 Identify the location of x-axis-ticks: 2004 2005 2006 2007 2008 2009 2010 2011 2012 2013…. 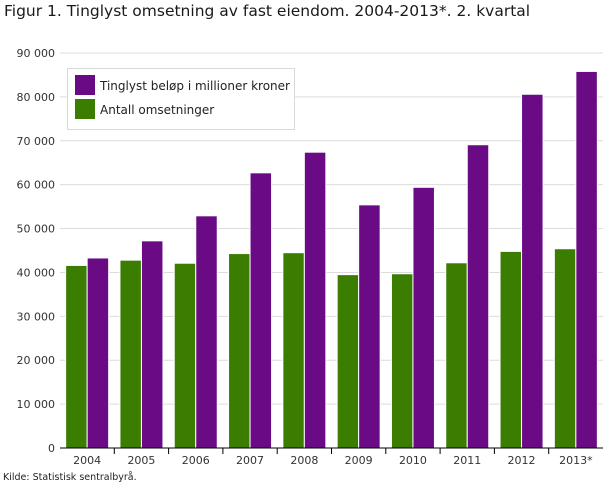
(333, 457).